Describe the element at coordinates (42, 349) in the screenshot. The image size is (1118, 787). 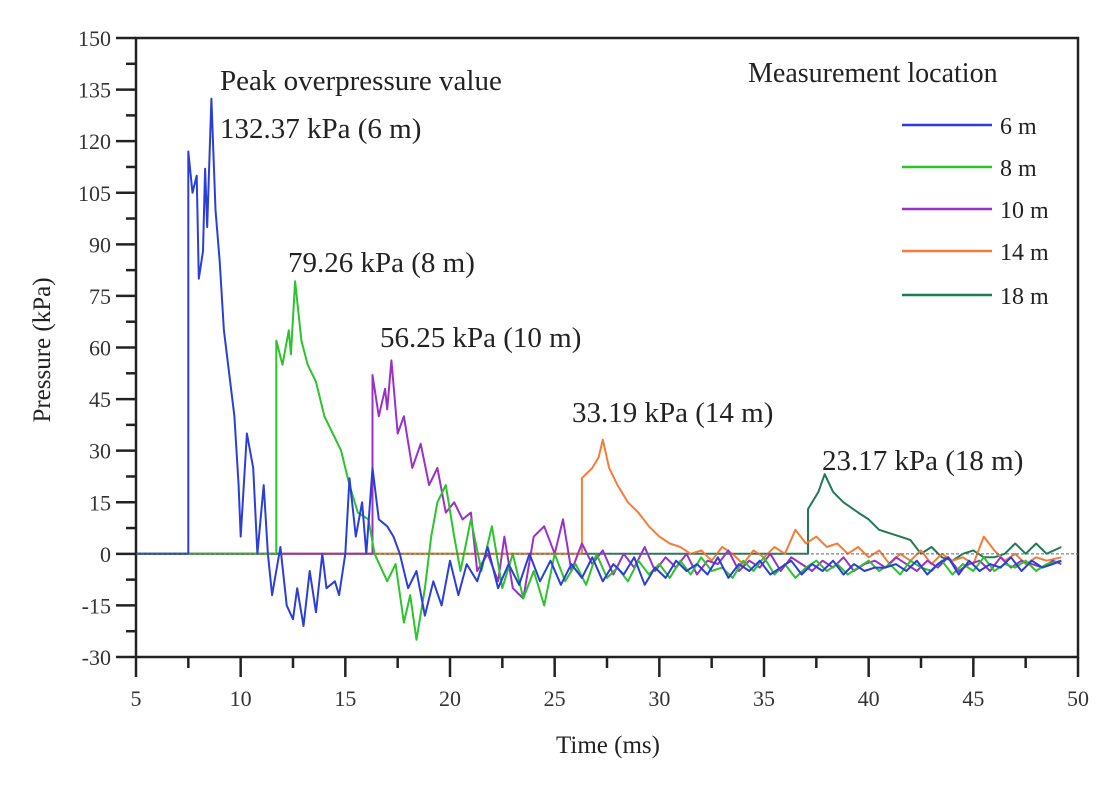
I see `y-axis-label: Pressure (kPa)` at that location.